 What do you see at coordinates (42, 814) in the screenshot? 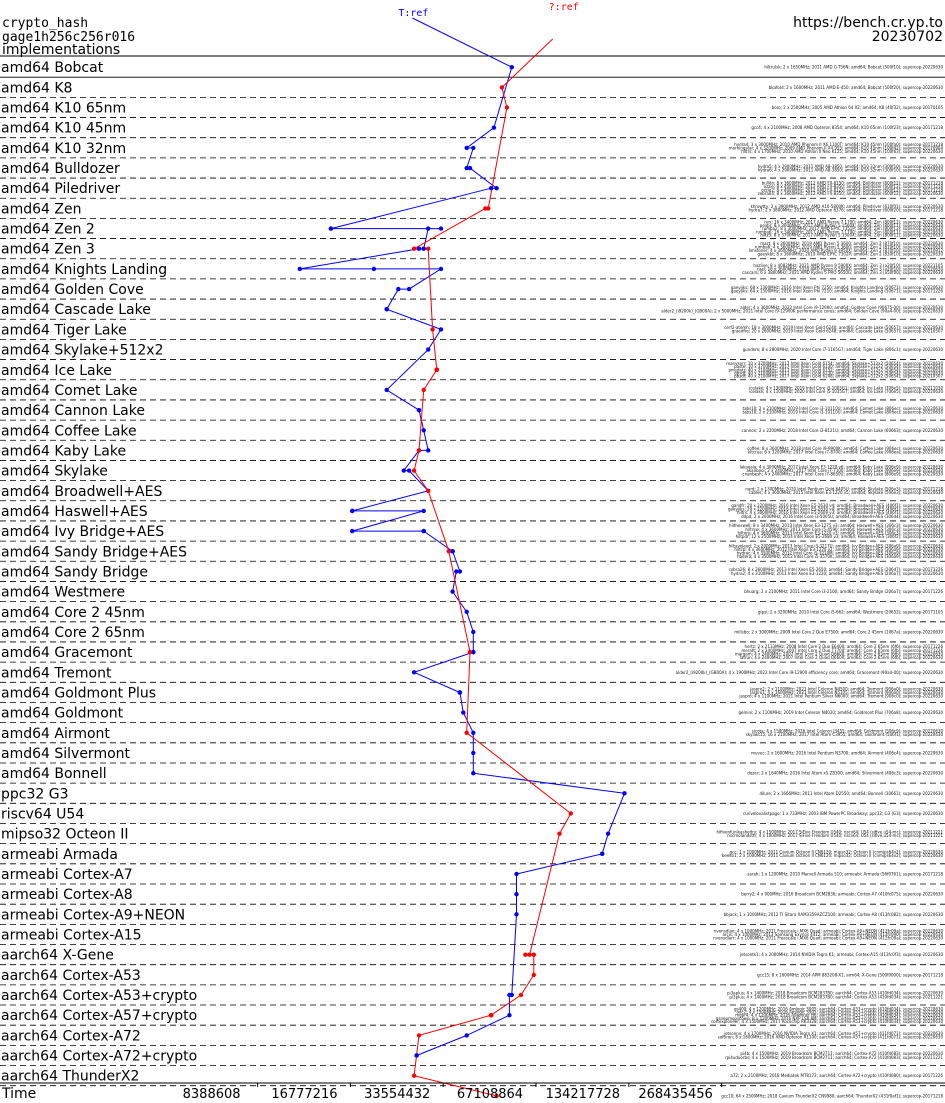
I see `architecture-label: riscv64 U54` at bounding box center [42, 814].